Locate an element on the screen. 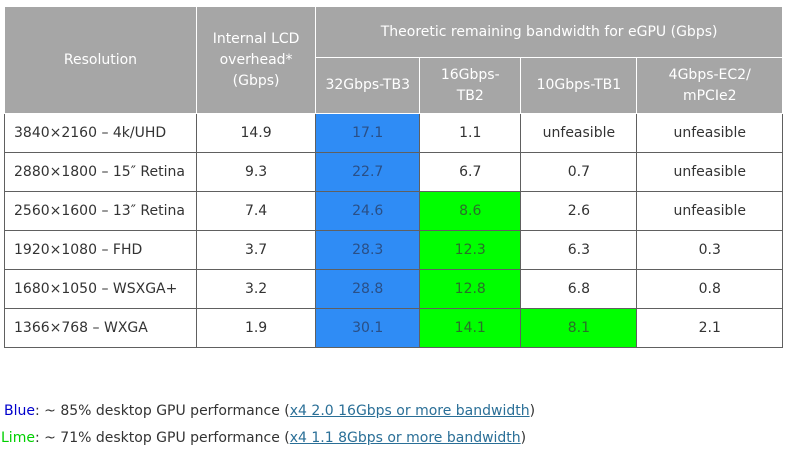  legend-blue-link: x4 2.0 16Gbps or more bandwidth is located at coordinates (409, 411).